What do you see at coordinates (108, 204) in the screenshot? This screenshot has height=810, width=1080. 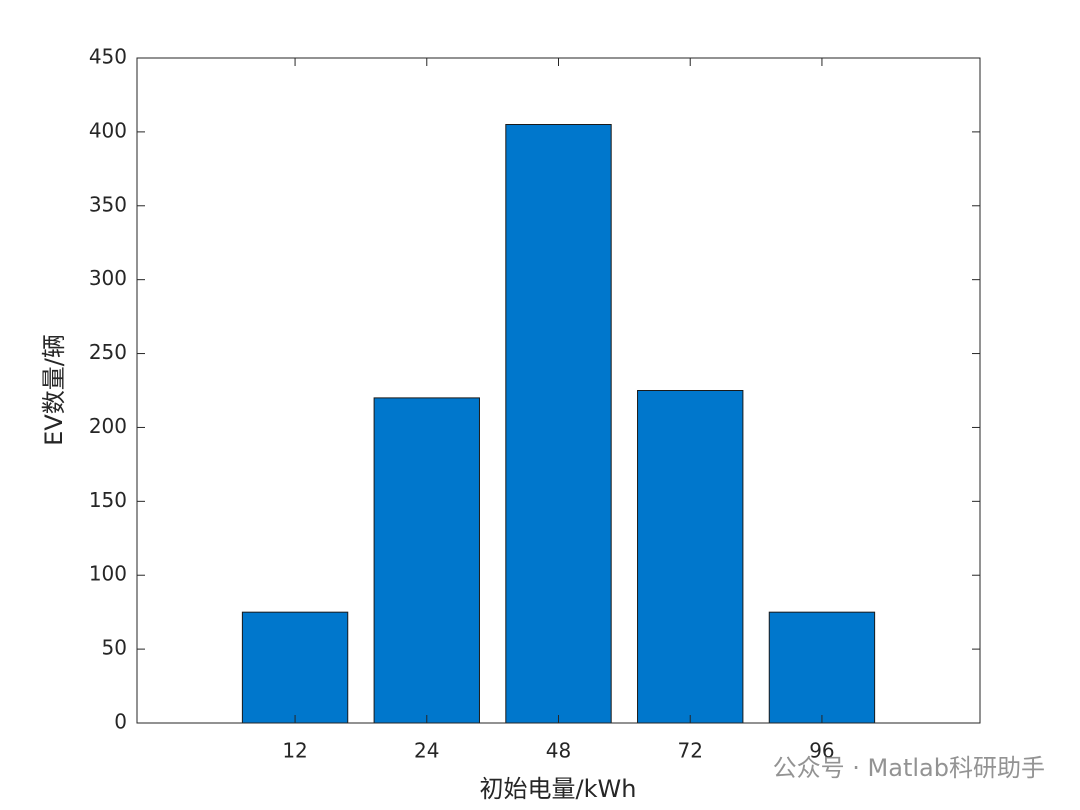 I see `y-tick-label: 350` at bounding box center [108, 204].